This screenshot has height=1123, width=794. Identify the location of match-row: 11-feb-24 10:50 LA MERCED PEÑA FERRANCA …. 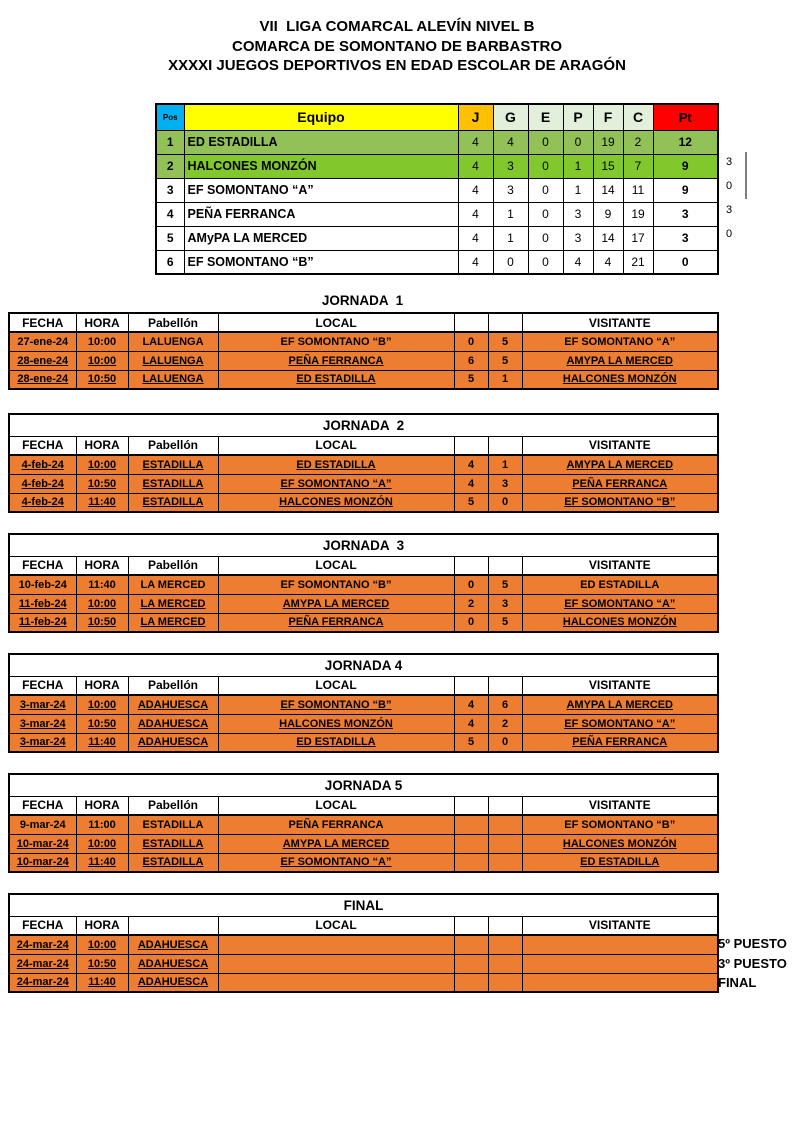
(363, 622).